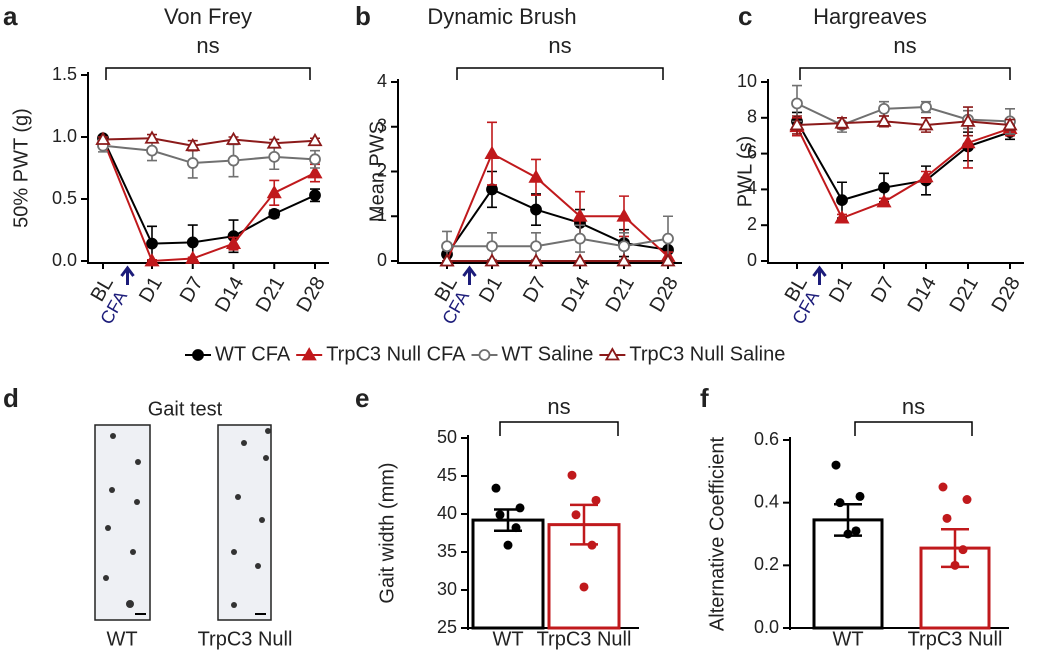 This screenshot has height=659, width=1050. What do you see at coordinates (447, 513) in the screenshot?
I see `y-tick-label: 40` at bounding box center [447, 513].